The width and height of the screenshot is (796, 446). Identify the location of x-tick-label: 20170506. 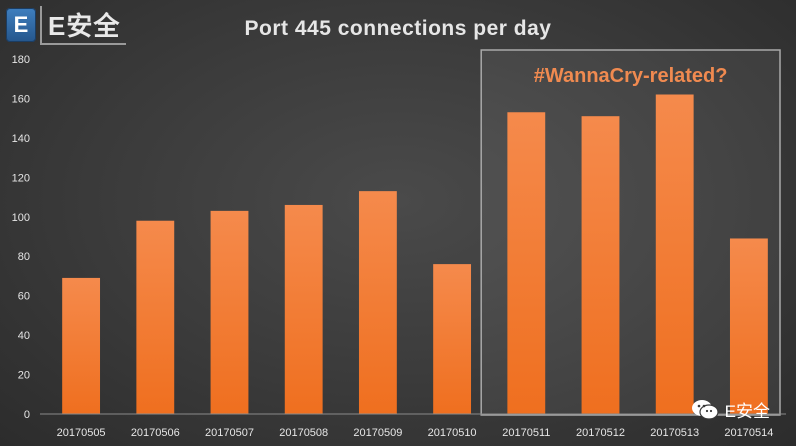
(155, 433).